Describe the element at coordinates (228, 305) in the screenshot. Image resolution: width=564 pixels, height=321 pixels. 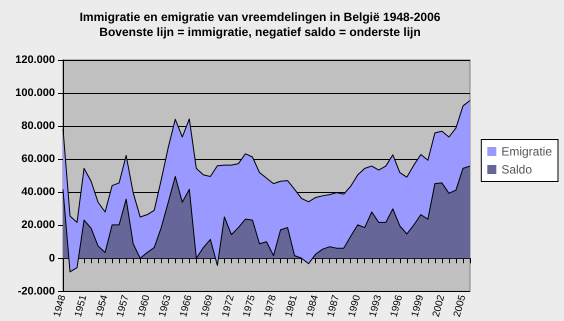
I see `x-tick-label: 1972` at that location.